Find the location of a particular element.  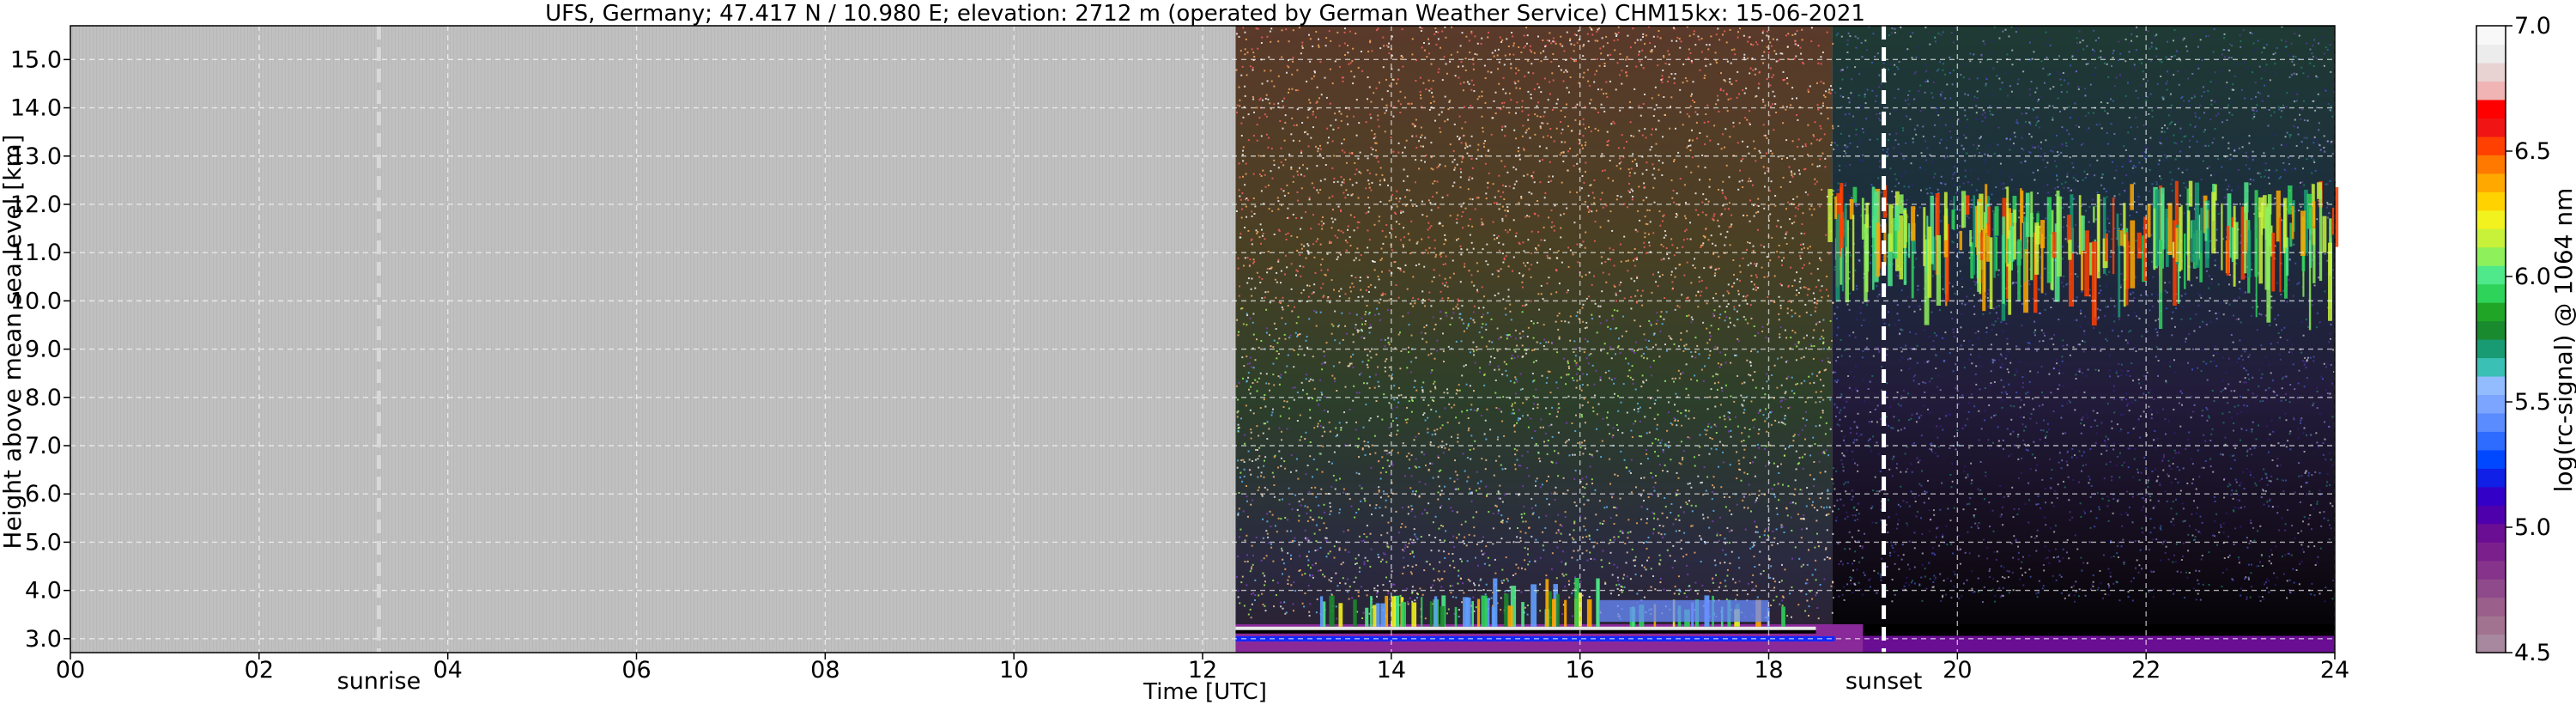

colorbar-ticks: 4.5 5.0 5.5 6.0 6.5 7.0 is located at coordinates (2528, 339).